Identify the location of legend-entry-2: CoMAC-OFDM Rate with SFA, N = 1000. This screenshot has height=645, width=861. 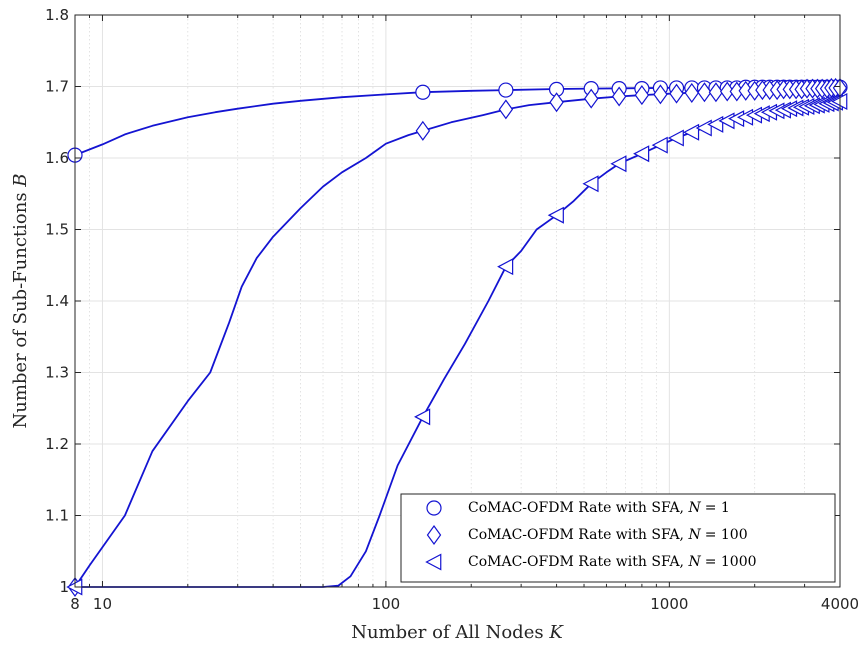
(612, 562).